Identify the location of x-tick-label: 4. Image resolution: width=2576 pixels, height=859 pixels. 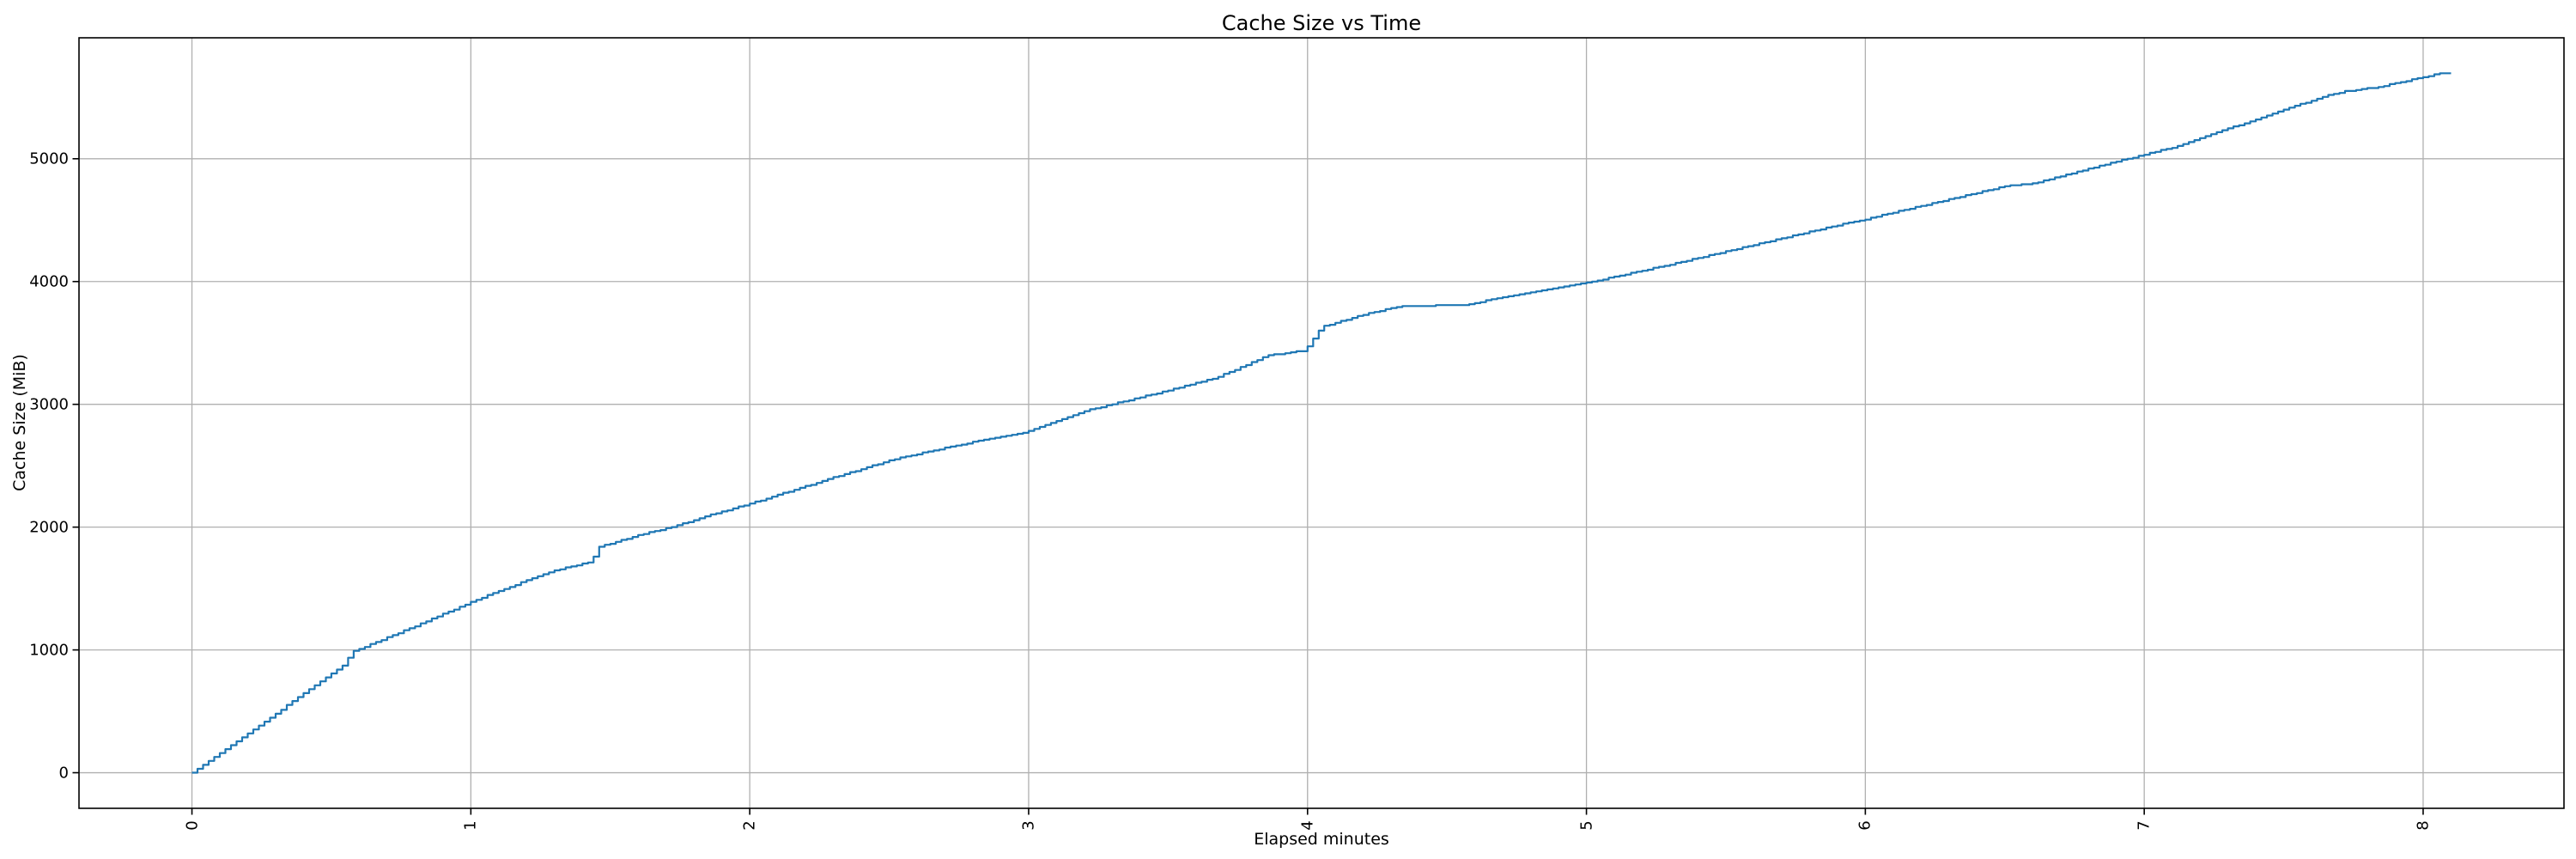
(1308, 826).